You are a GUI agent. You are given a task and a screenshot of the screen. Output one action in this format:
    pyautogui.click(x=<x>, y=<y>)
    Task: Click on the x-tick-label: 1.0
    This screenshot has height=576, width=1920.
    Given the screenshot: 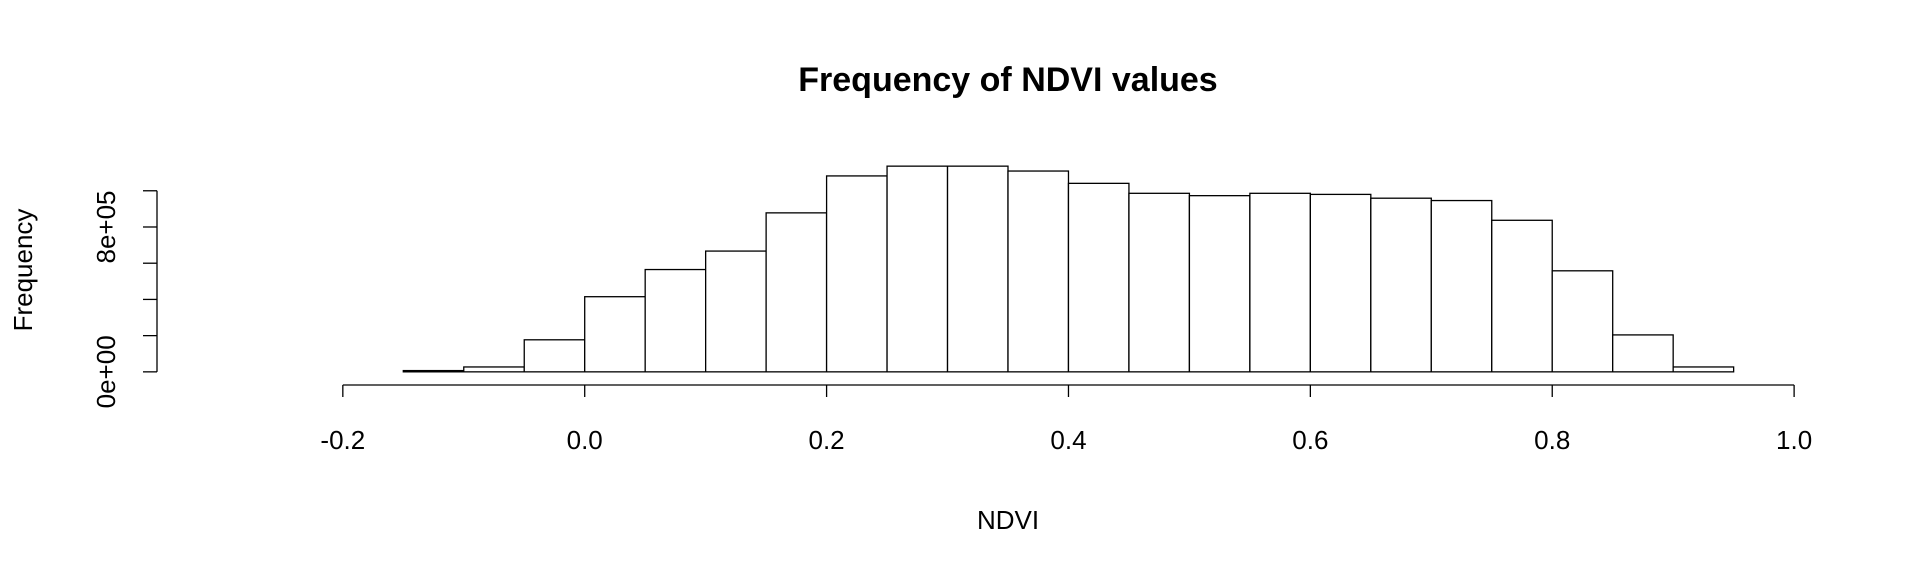 What is the action you would take?
    pyautogui.click(x=1794, y=440)
    